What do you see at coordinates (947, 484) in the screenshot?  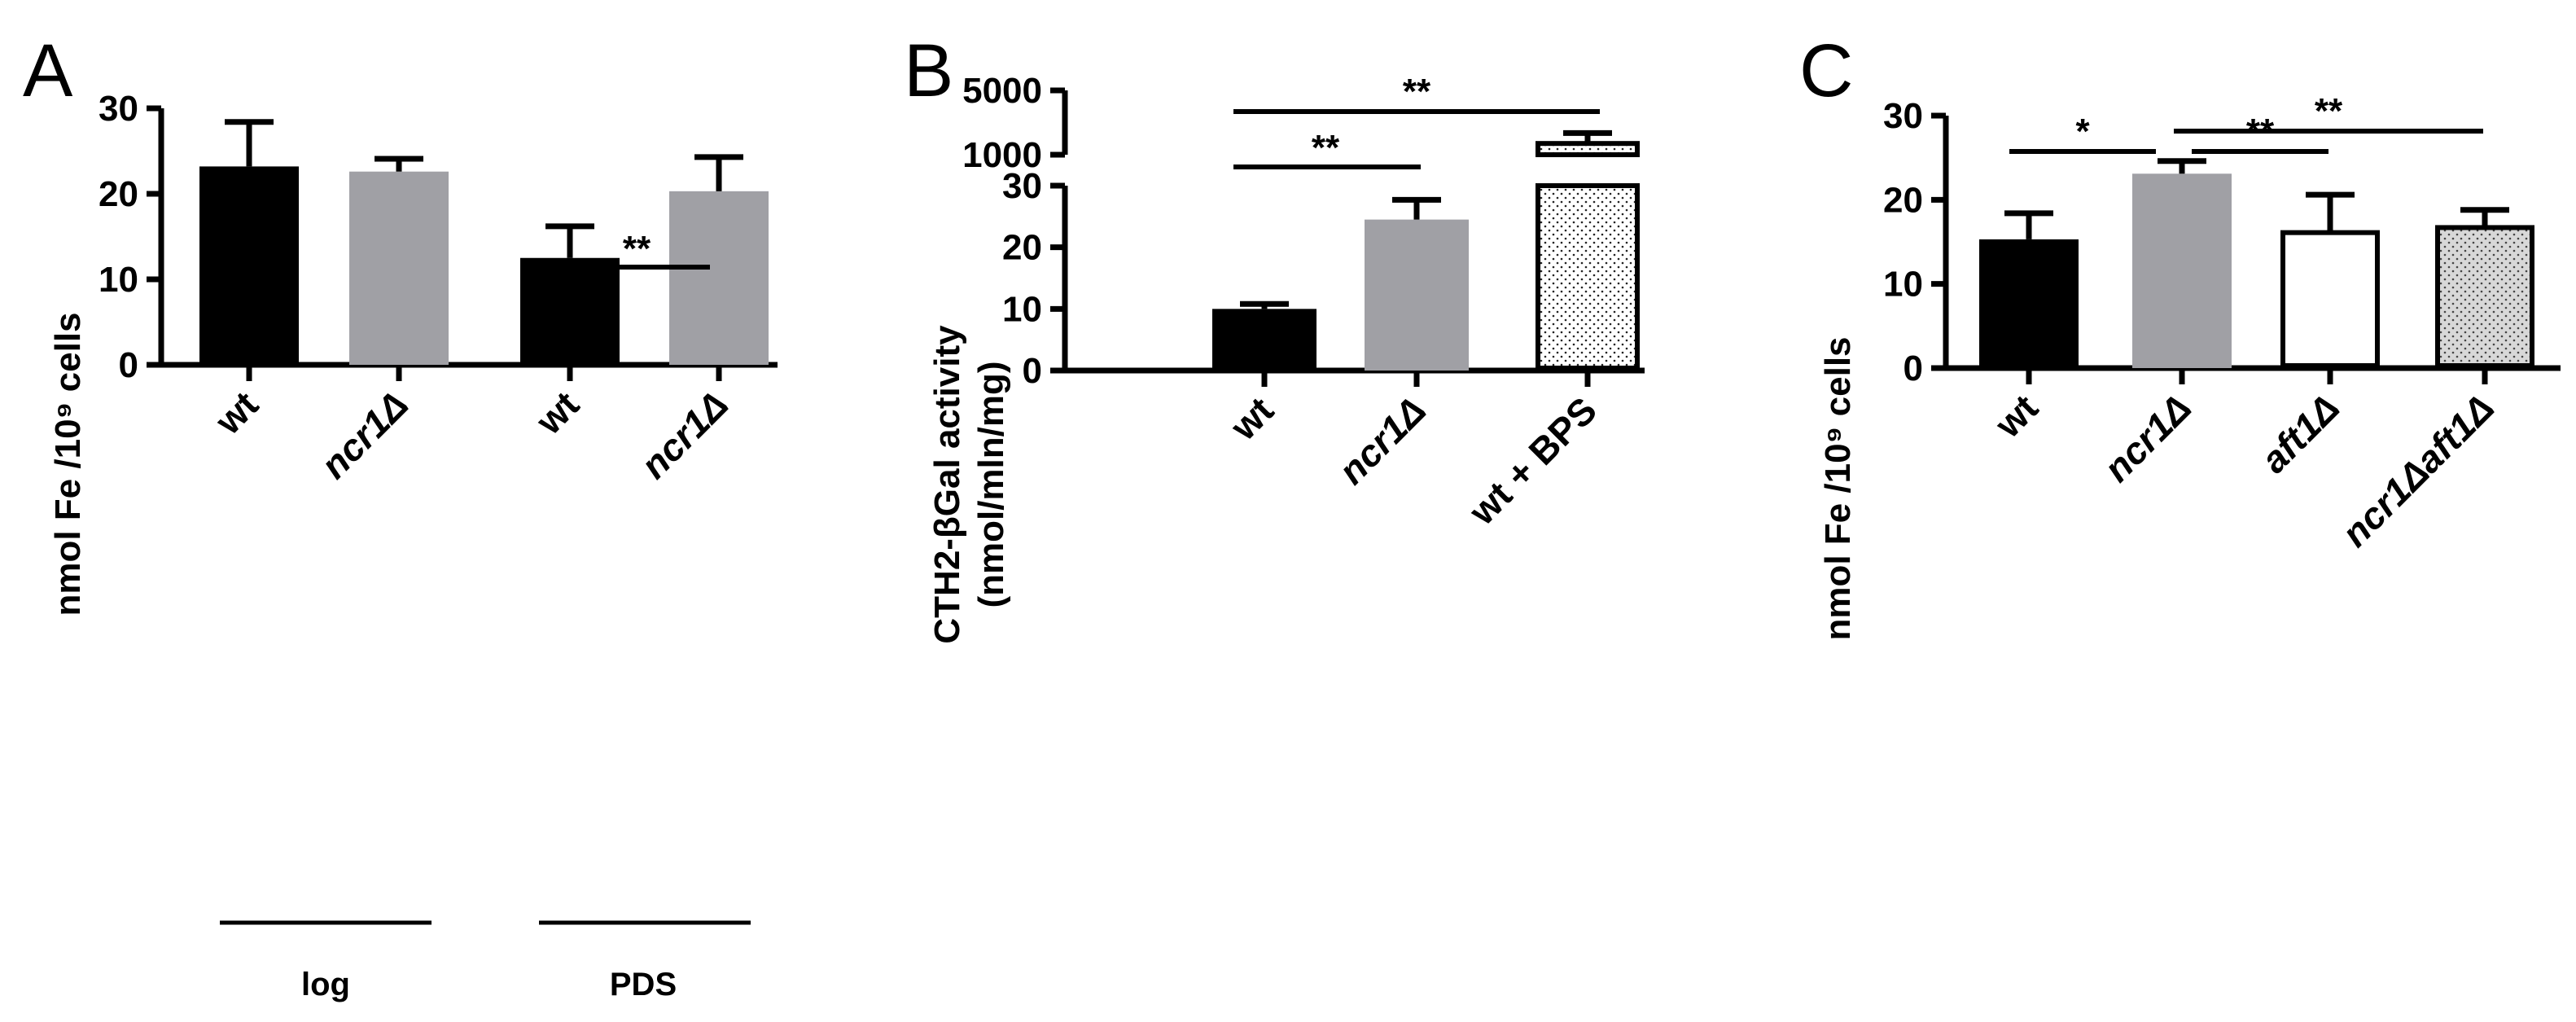 I see `panel-b-ylabel-line1: CTH2-βGal activity` at bounding box center [947, 484].